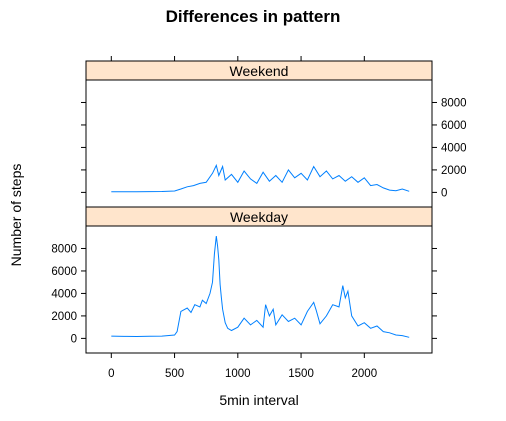 The image size is (506, 421). What do you see at coordinates (365, 374) in the screenshot?
I see `x-tick-label: 2000` at bounding box center [365, 374].